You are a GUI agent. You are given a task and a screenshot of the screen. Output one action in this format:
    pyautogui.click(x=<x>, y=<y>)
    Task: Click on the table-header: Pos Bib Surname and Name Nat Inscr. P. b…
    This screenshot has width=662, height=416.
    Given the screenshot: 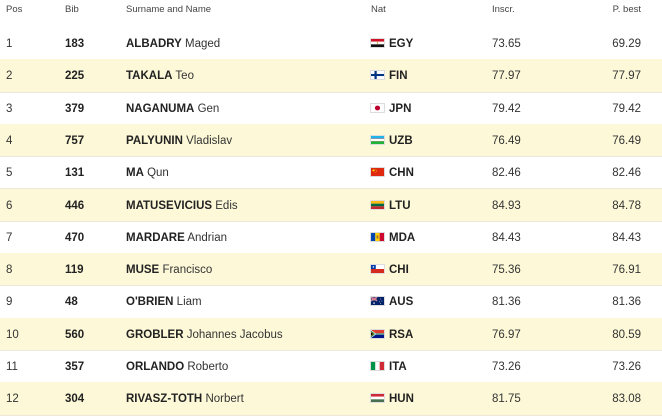 What is the action you would take?
    pyautogui.click(x=331, y=11)
    